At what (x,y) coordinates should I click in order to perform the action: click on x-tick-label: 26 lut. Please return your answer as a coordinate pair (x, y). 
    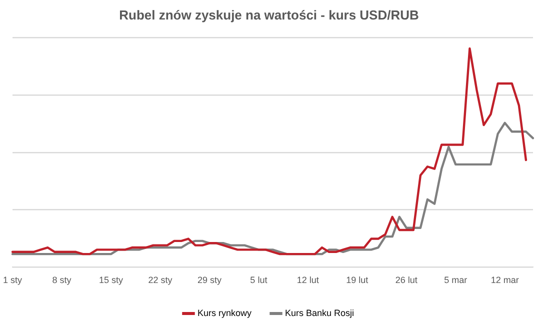
    Looking at the image, I should click on (406, 280).